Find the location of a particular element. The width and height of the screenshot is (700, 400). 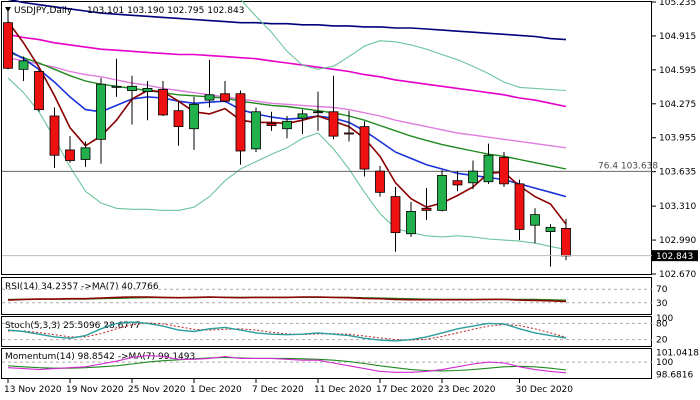

rsi-indicator: RSI(14) 34.2357 ->MA(7) 40.7766 70 30 is located at coordinates (335, 295).